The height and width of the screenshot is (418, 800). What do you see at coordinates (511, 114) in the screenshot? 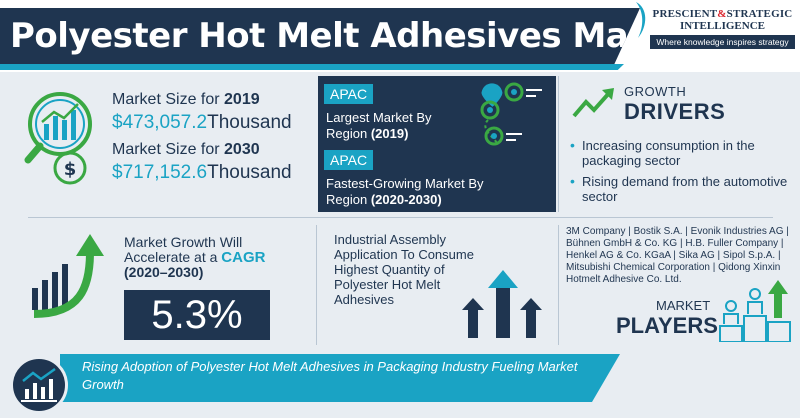
I see `map-pin-icon` at bounding box center [511, 114].